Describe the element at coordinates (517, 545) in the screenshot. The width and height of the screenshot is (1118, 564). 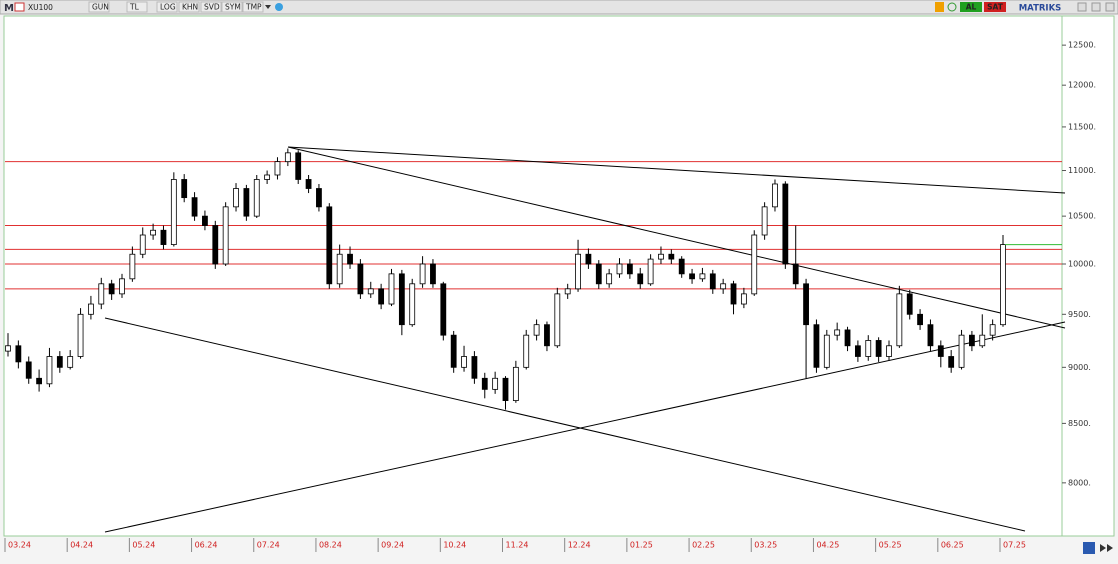
I see `x-tick-label: 11.24` at that location.